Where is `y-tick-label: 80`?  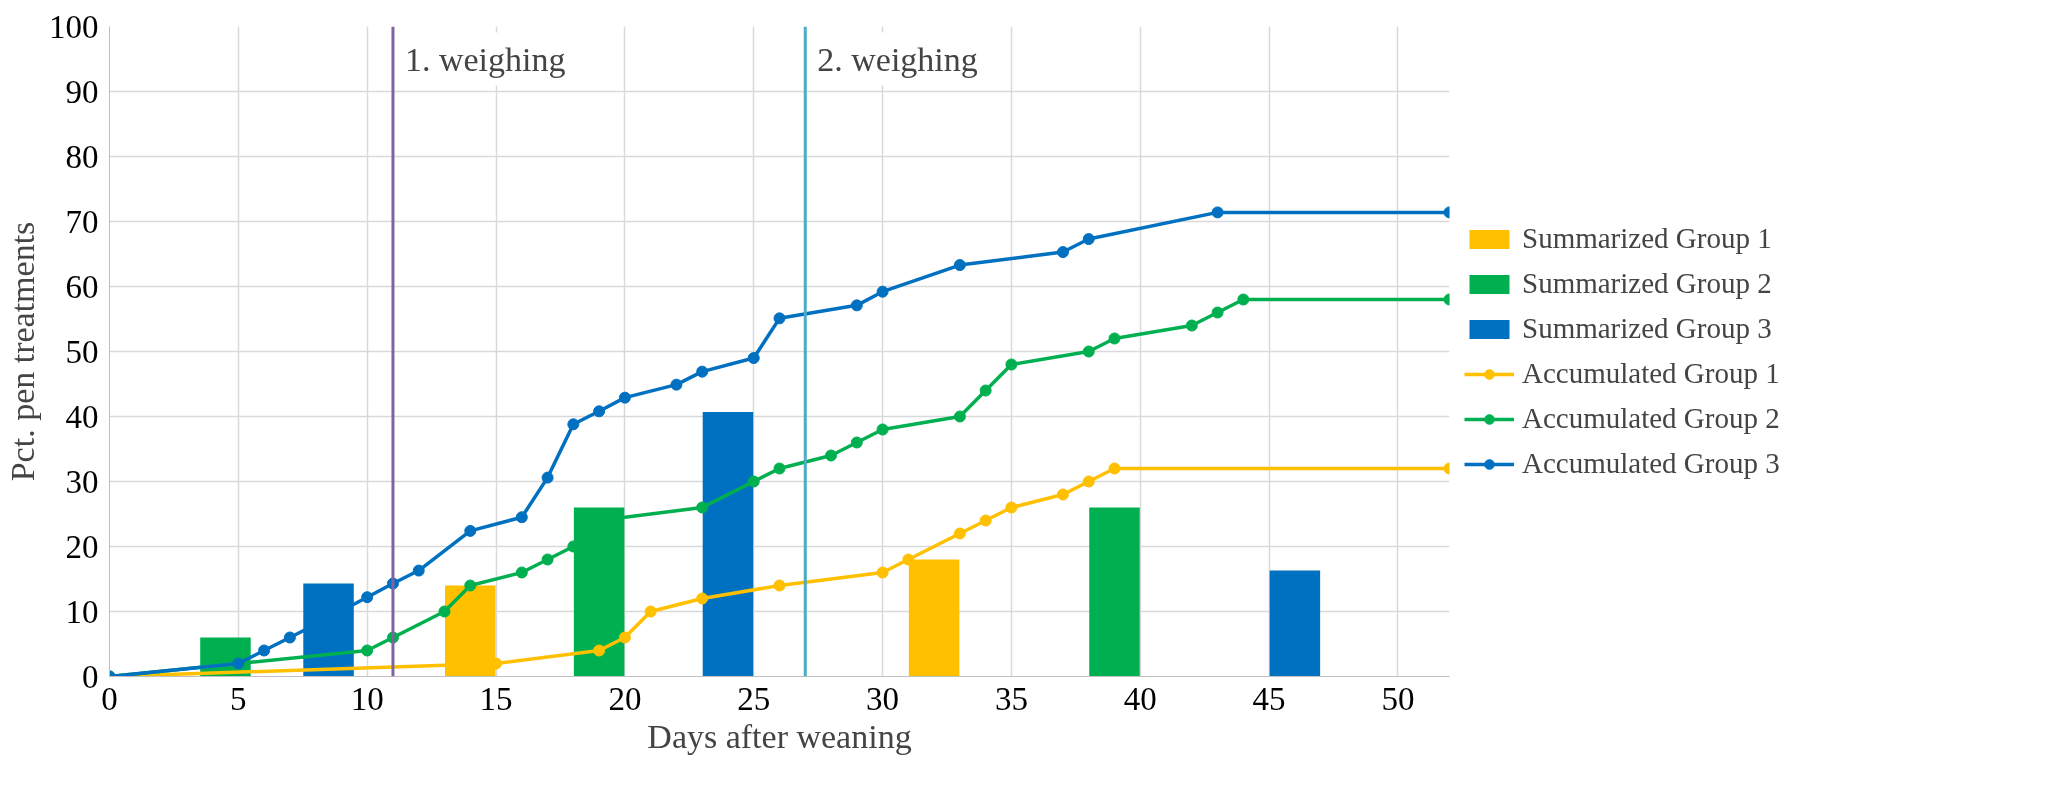
y-tick-label: 80 is located at coordinates (82, 156).